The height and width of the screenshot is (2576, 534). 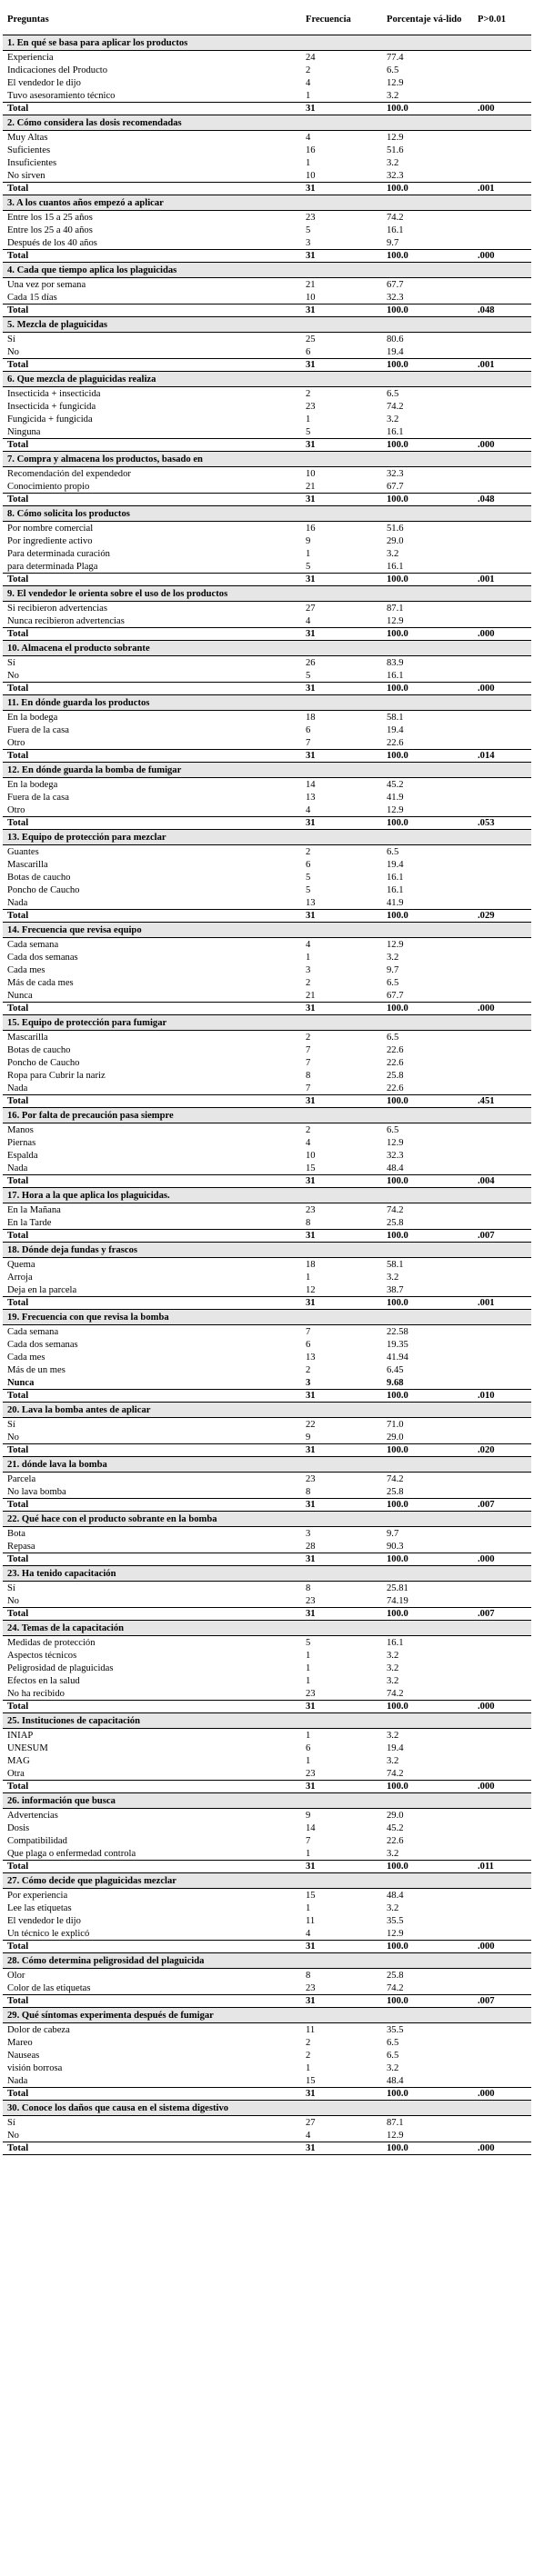 I want to click on answer-row: Nada 13 41.9, so click(x=267, y=903).